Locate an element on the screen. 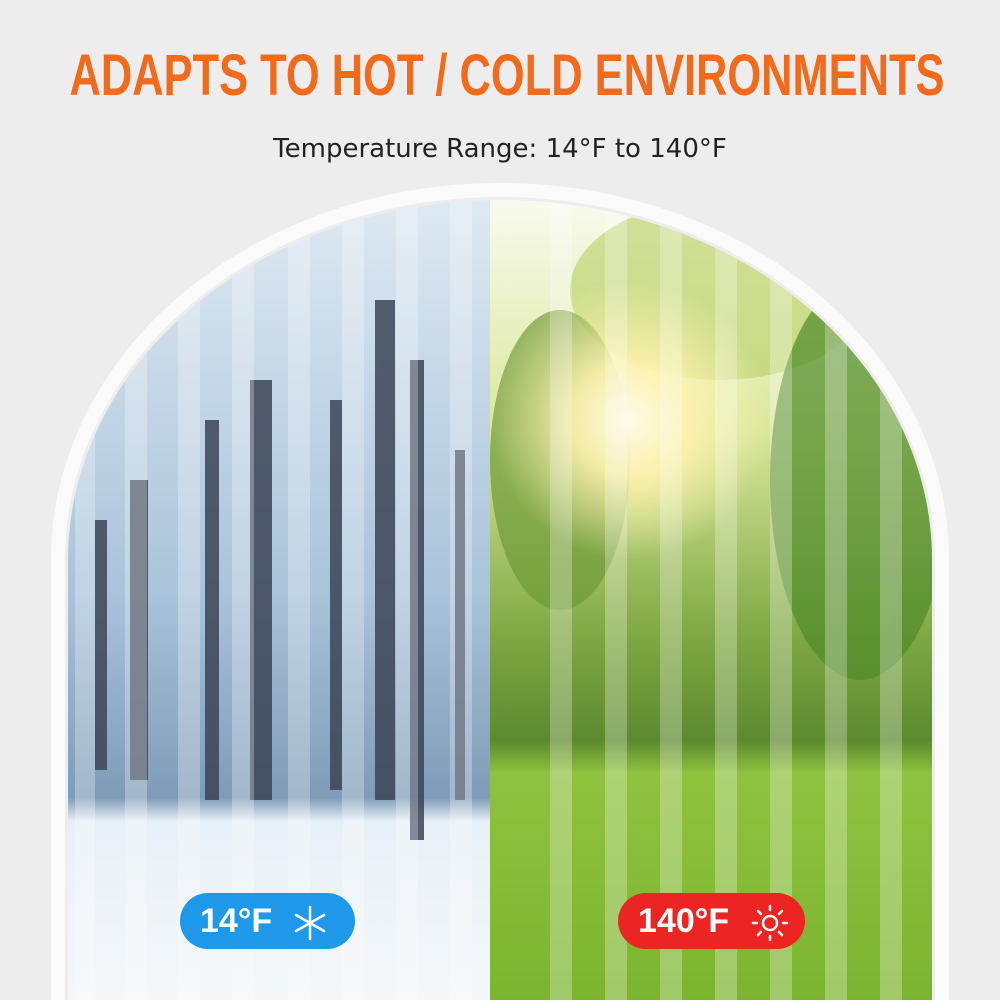 Image resolution: width=1000 pixels, height=1000 pixels. subtitle: Temperature Range: 14°F to 140°F is located at coordinates (499, 149).